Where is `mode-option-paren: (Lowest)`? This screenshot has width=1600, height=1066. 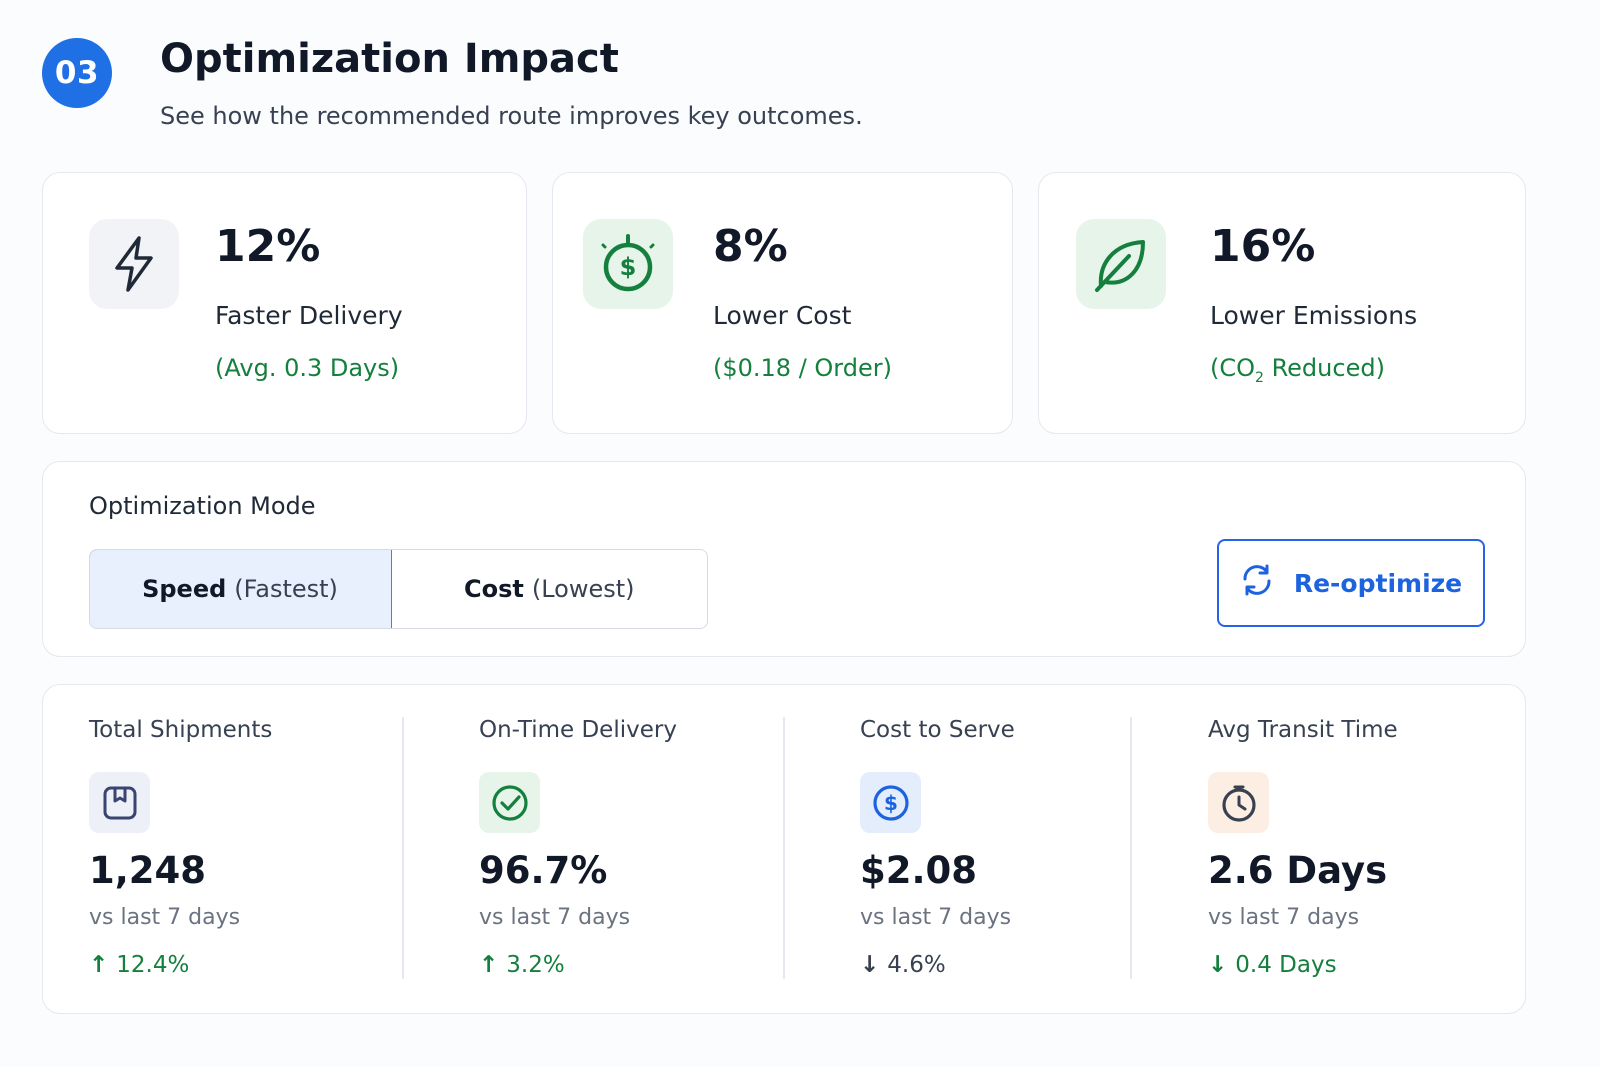 mode-option-paren: (Lowest) is located at coordinates (583, 589).